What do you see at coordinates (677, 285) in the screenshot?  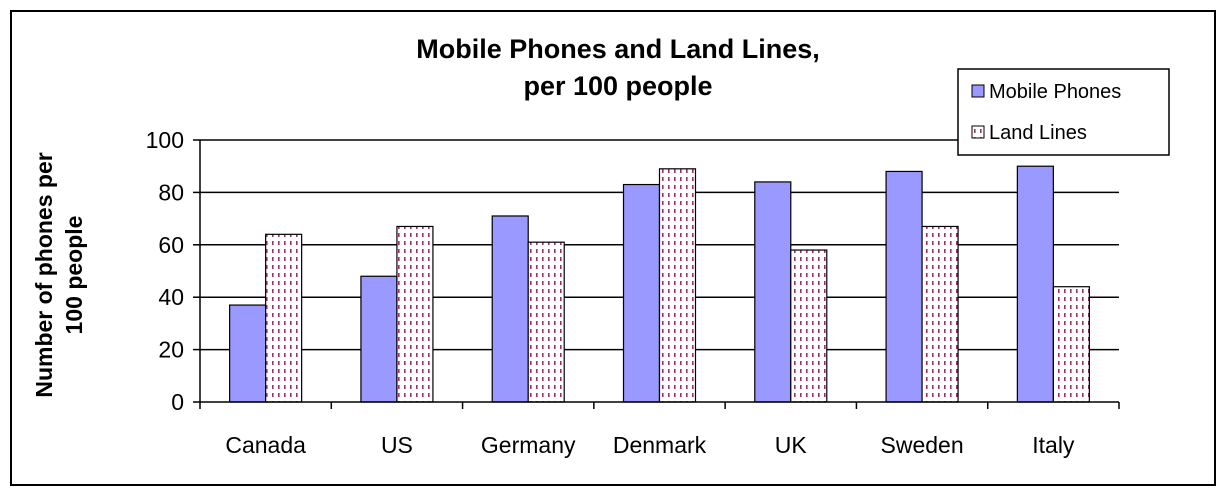 I see `bar-land-lines-denmark` at bounding box center [677, 285].